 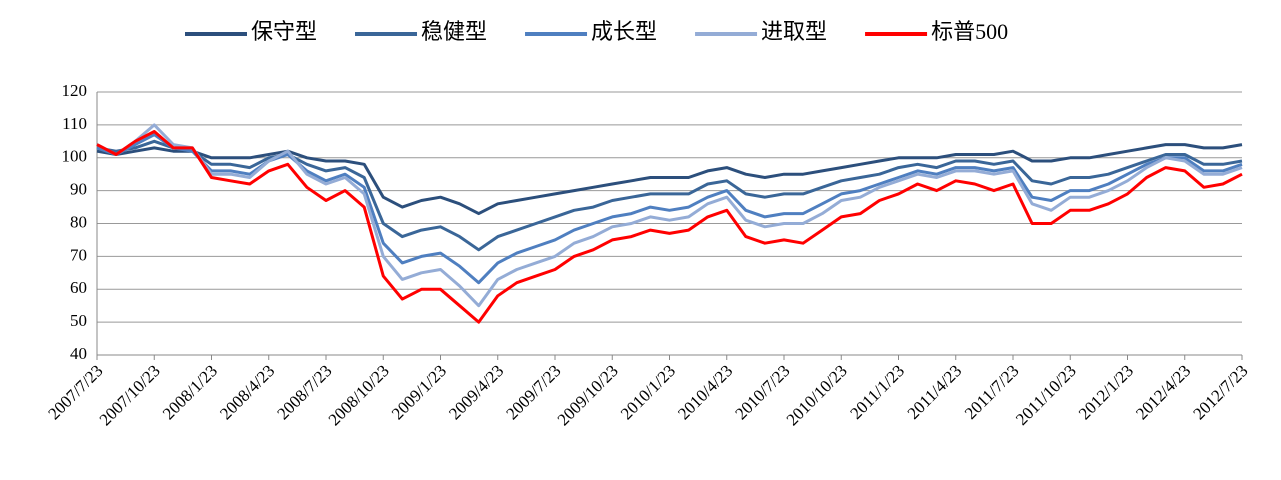 I want to click on y-tick-label: 50, so click(x=78, y=320).